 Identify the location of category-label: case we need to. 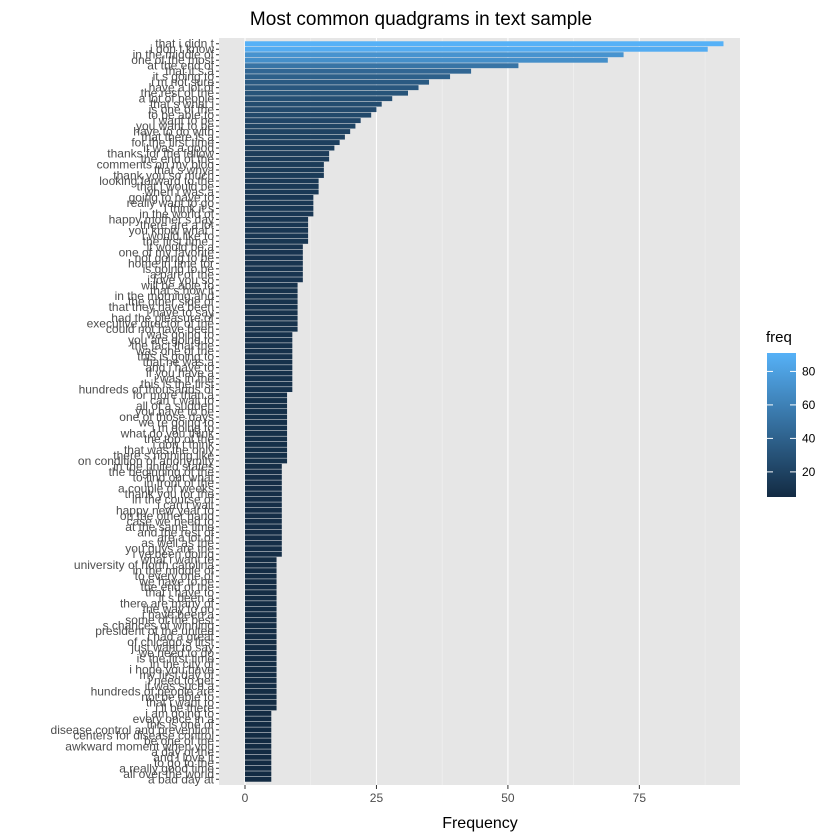
(171, 521).